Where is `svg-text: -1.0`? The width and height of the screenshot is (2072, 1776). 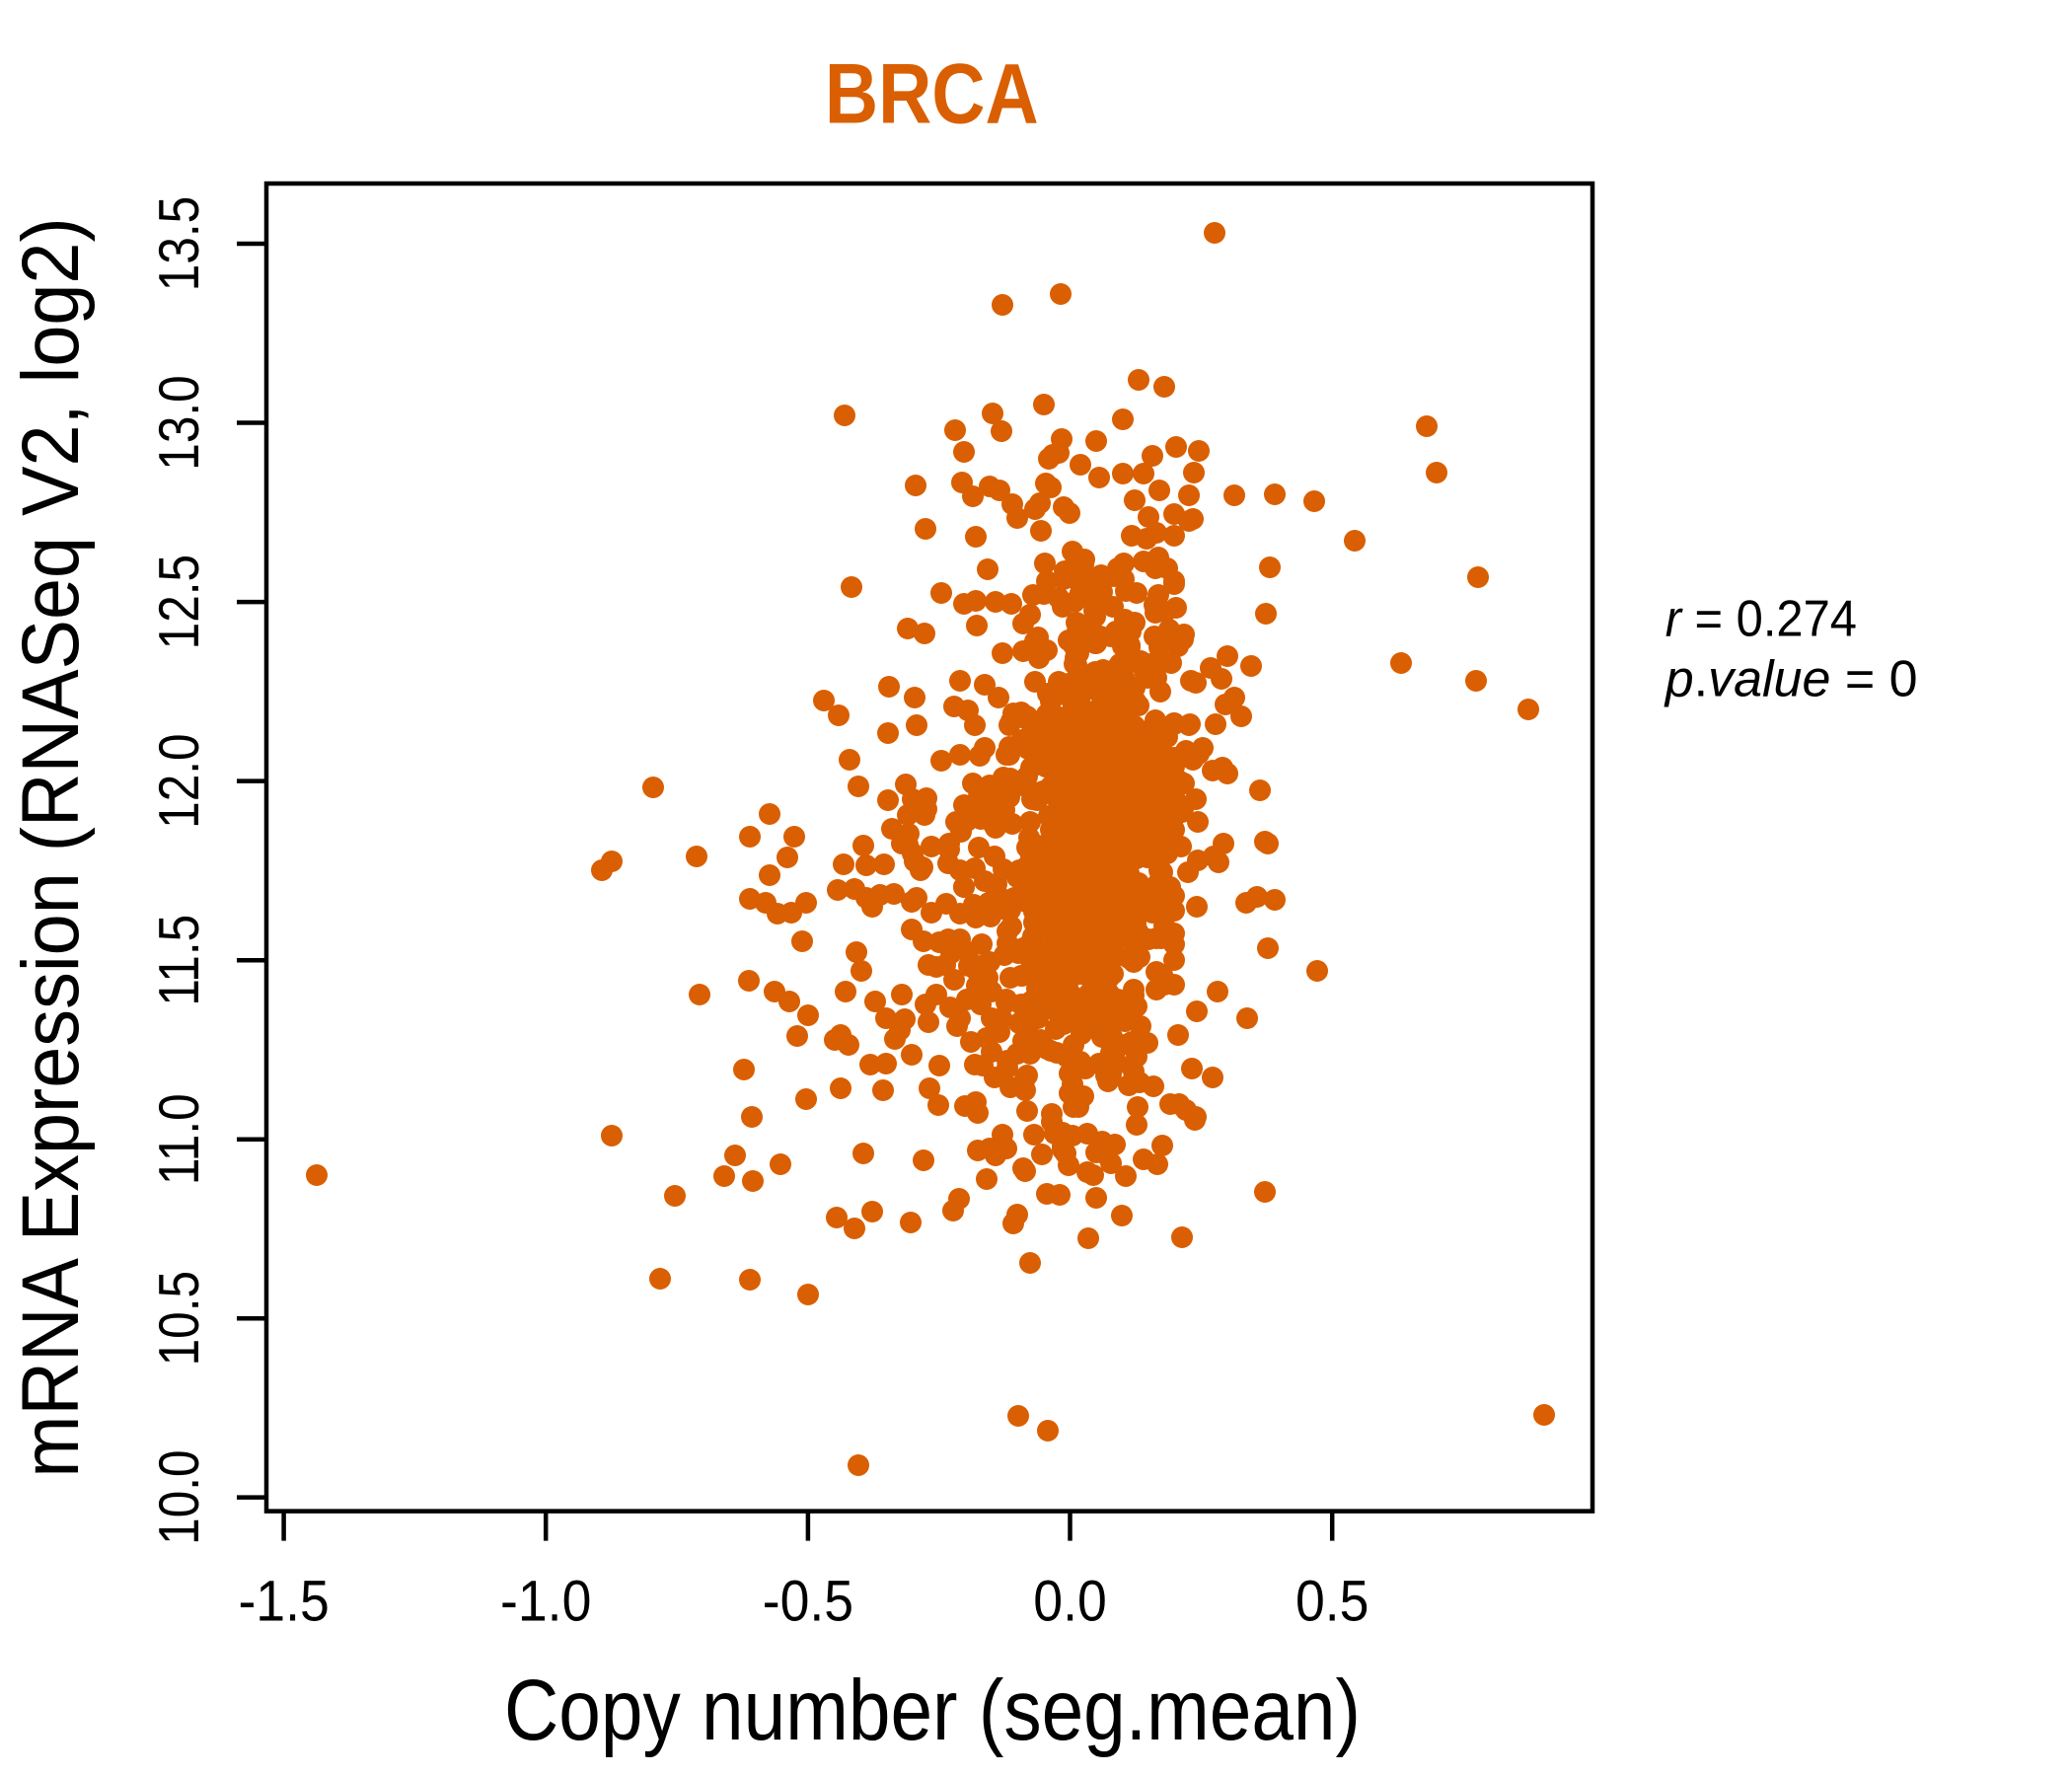 svg-text: -1.0 is located at coordinates (546, 1600).